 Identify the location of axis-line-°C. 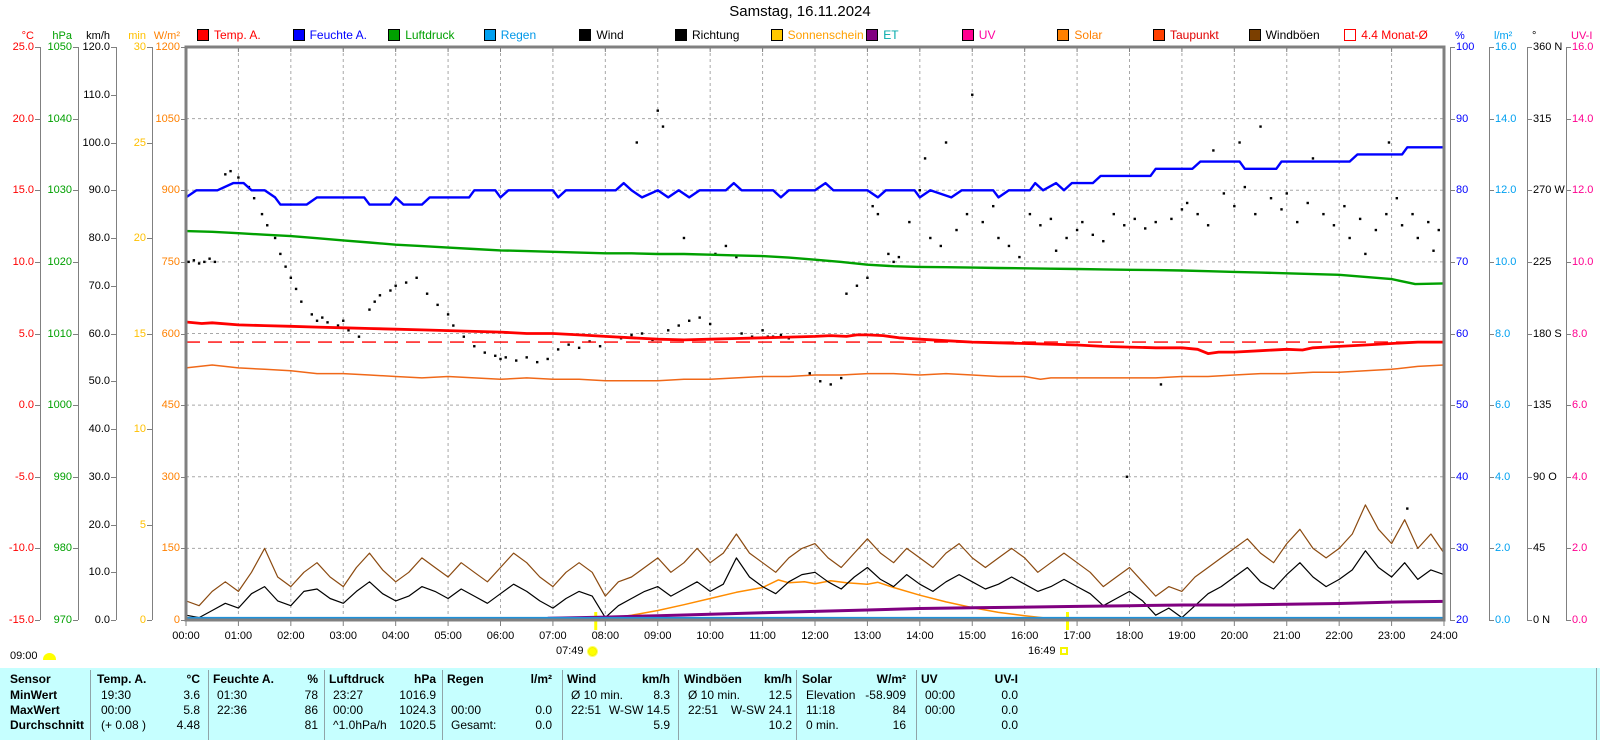
(40, 333).